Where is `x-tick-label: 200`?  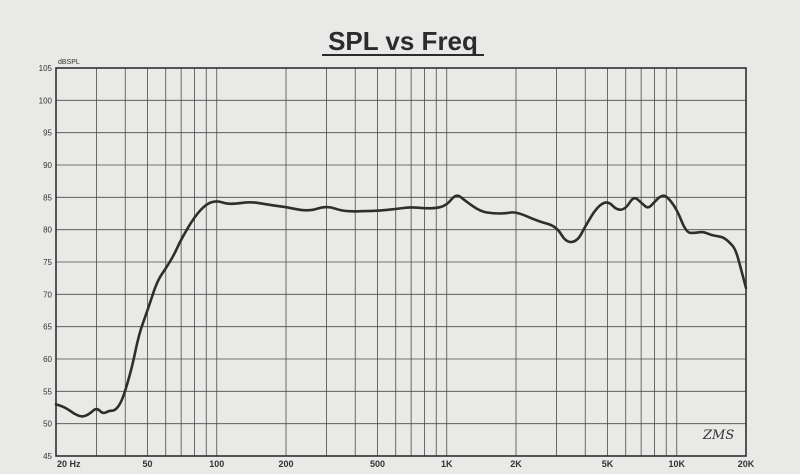
x-tick-label: 200 is located at coordinates (285, 464).